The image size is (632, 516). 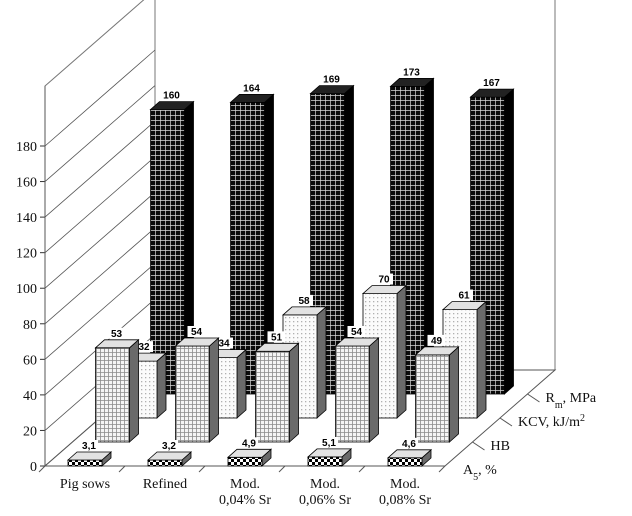 I want to click on y-tick-label: 80, so click(x=30, y=325).